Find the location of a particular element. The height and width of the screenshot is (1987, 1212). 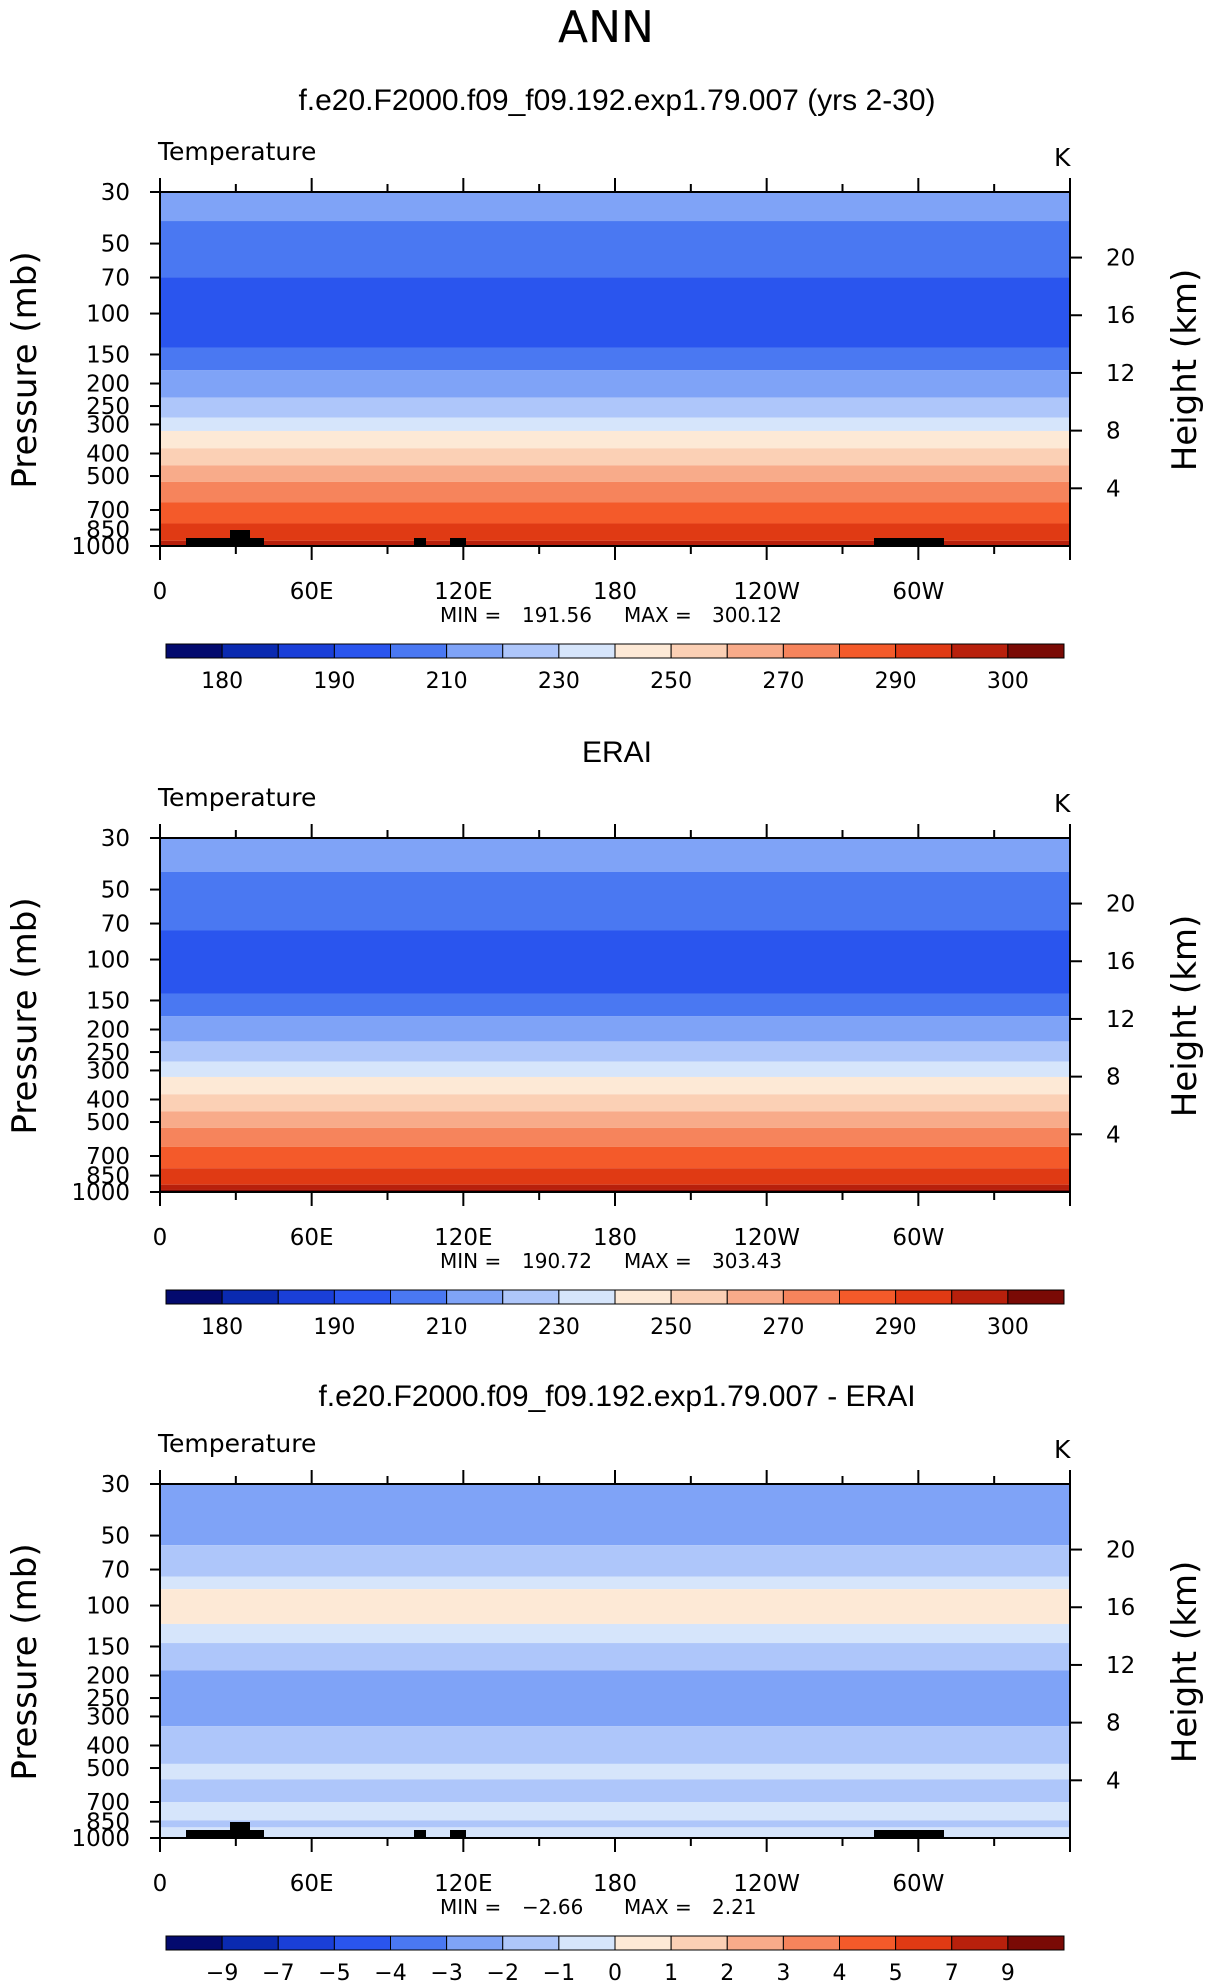

colorbar-tick-label: 7 is located at coordinates (952, 1973).